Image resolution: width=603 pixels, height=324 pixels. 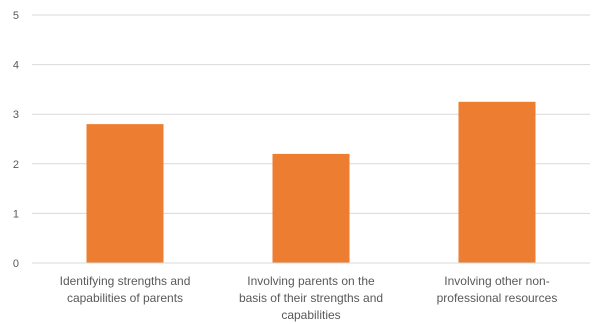 I want to click on x-category-label-line: basis of their strengths and, so click(x=311, y=298).